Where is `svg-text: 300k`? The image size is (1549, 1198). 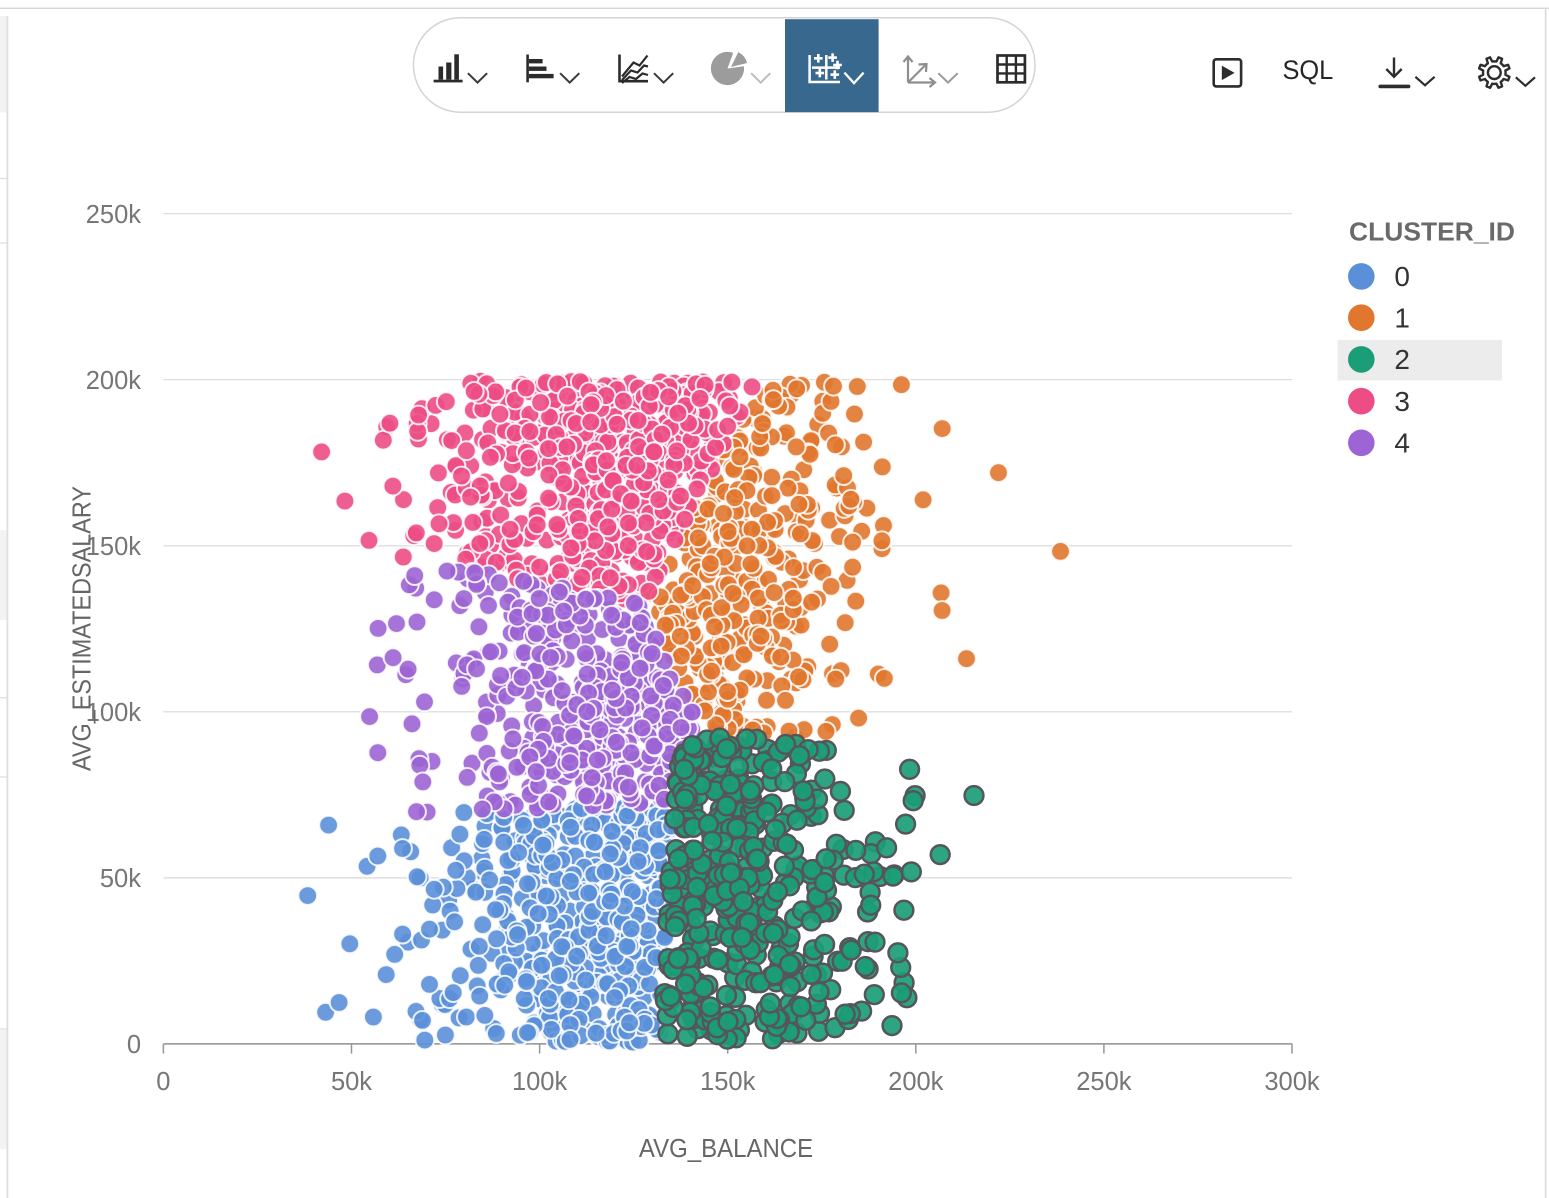 svg-text: 300k is located at coordinates (1292, 1082).